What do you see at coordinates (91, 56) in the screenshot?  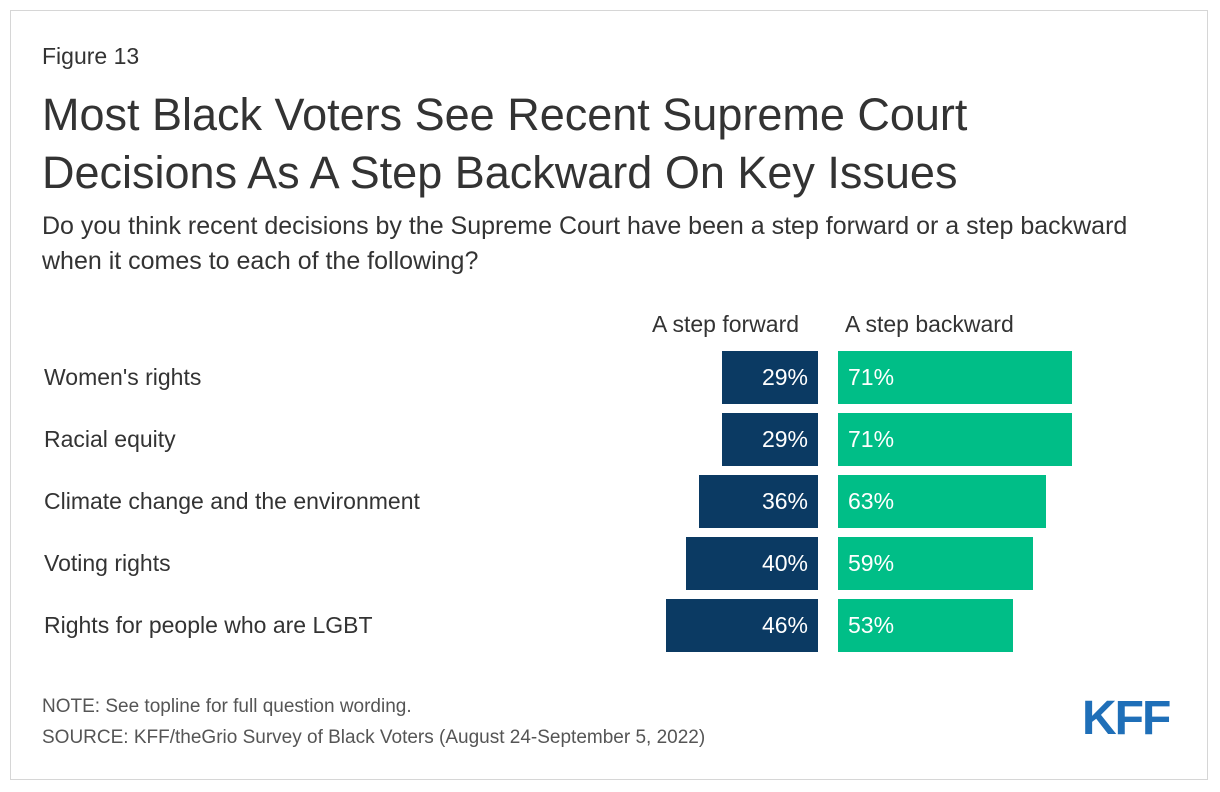 I see `figure-label: Figure 13` at bounding box center [91, 56].